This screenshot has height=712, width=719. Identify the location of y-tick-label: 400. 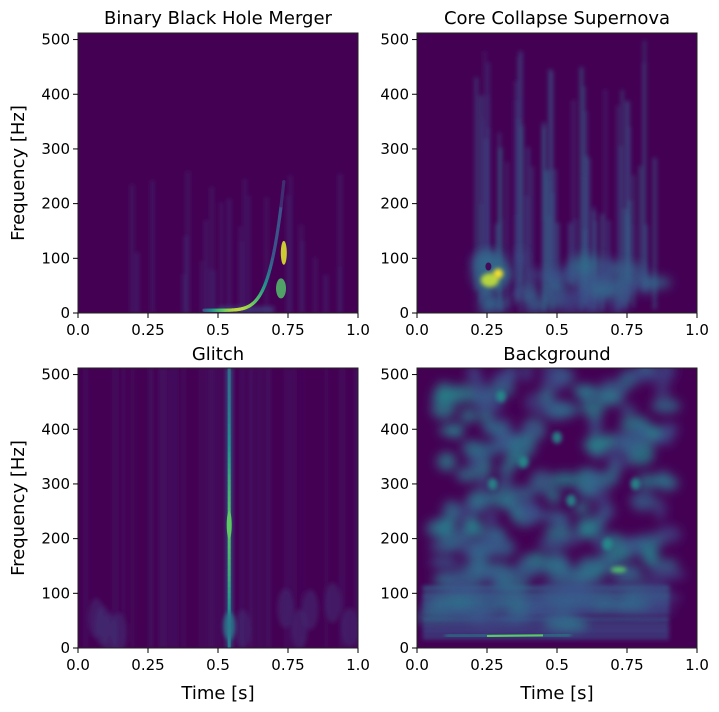
(394, 94).